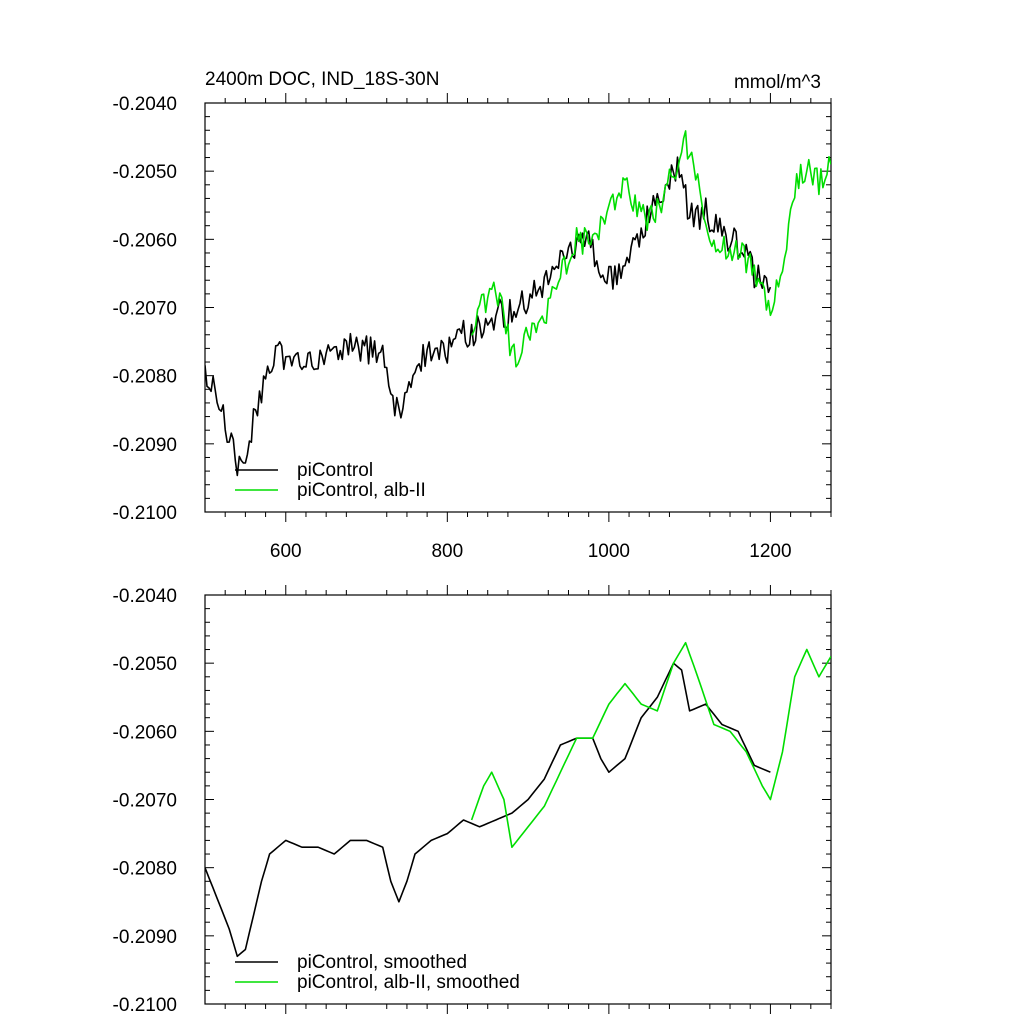  What do you see at coordinates (286, 551) in the screenshot?
I see `x-tick-label: 600` at bounding box center [286, 551].